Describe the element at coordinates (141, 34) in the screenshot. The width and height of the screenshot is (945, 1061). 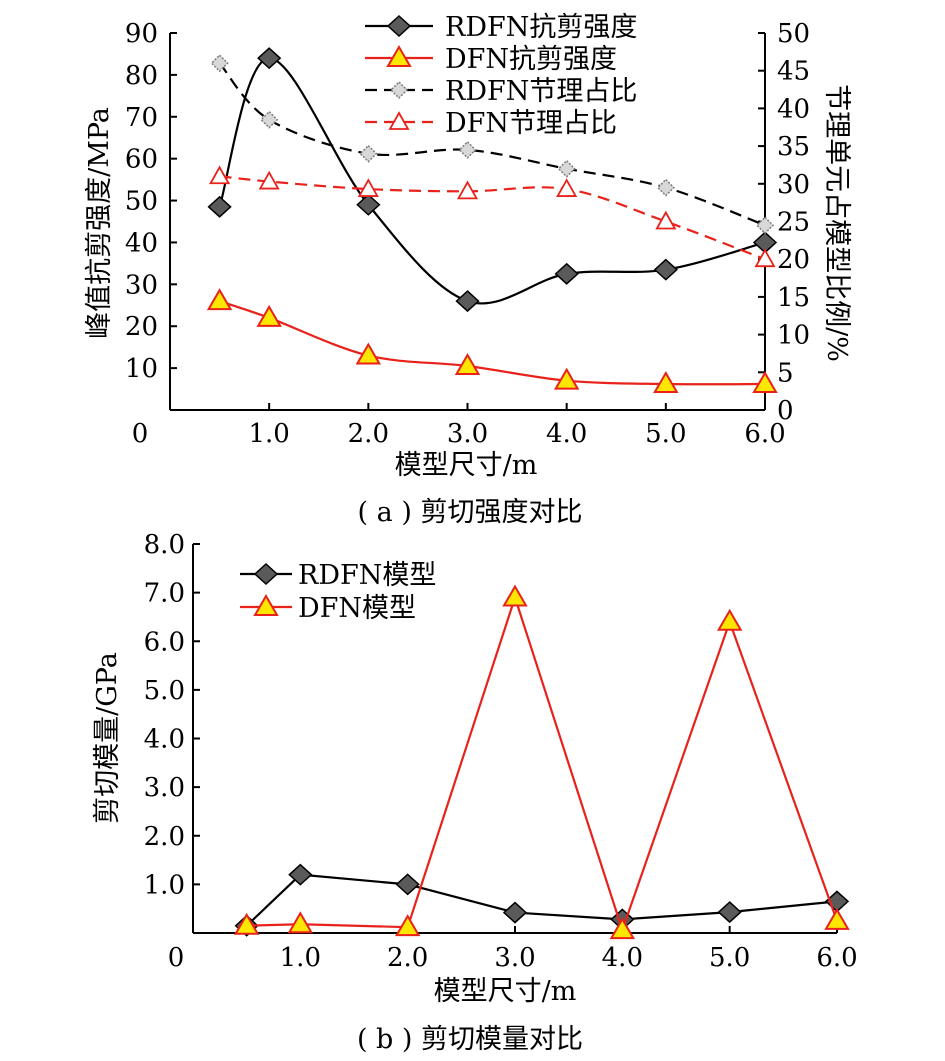
I see `panel-a-y-tick-label: 90` at that location.